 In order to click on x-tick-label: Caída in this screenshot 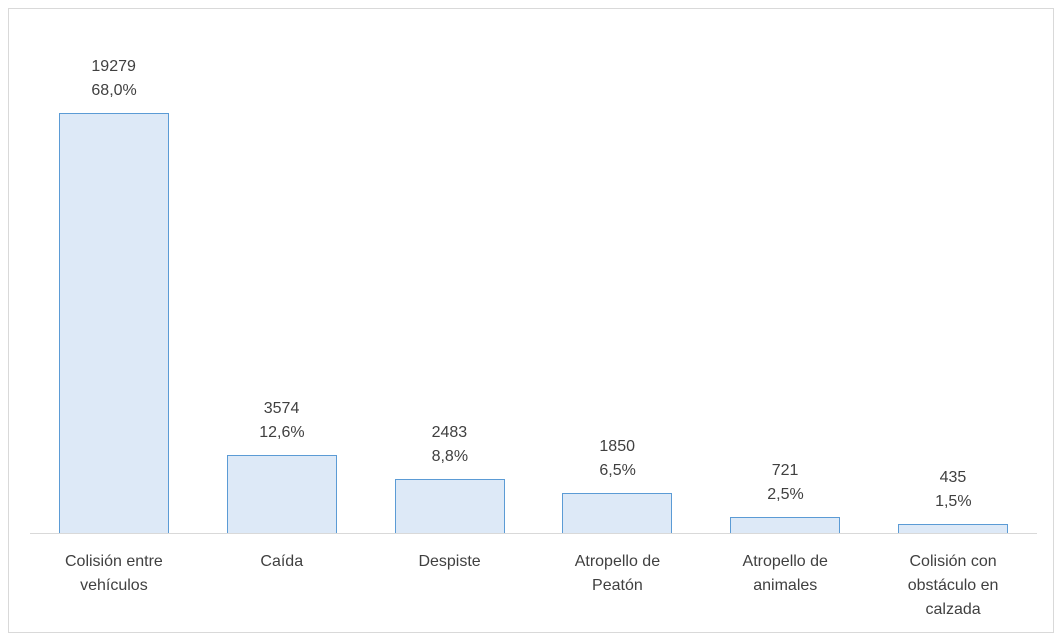, I will do `click(282, 561)`.